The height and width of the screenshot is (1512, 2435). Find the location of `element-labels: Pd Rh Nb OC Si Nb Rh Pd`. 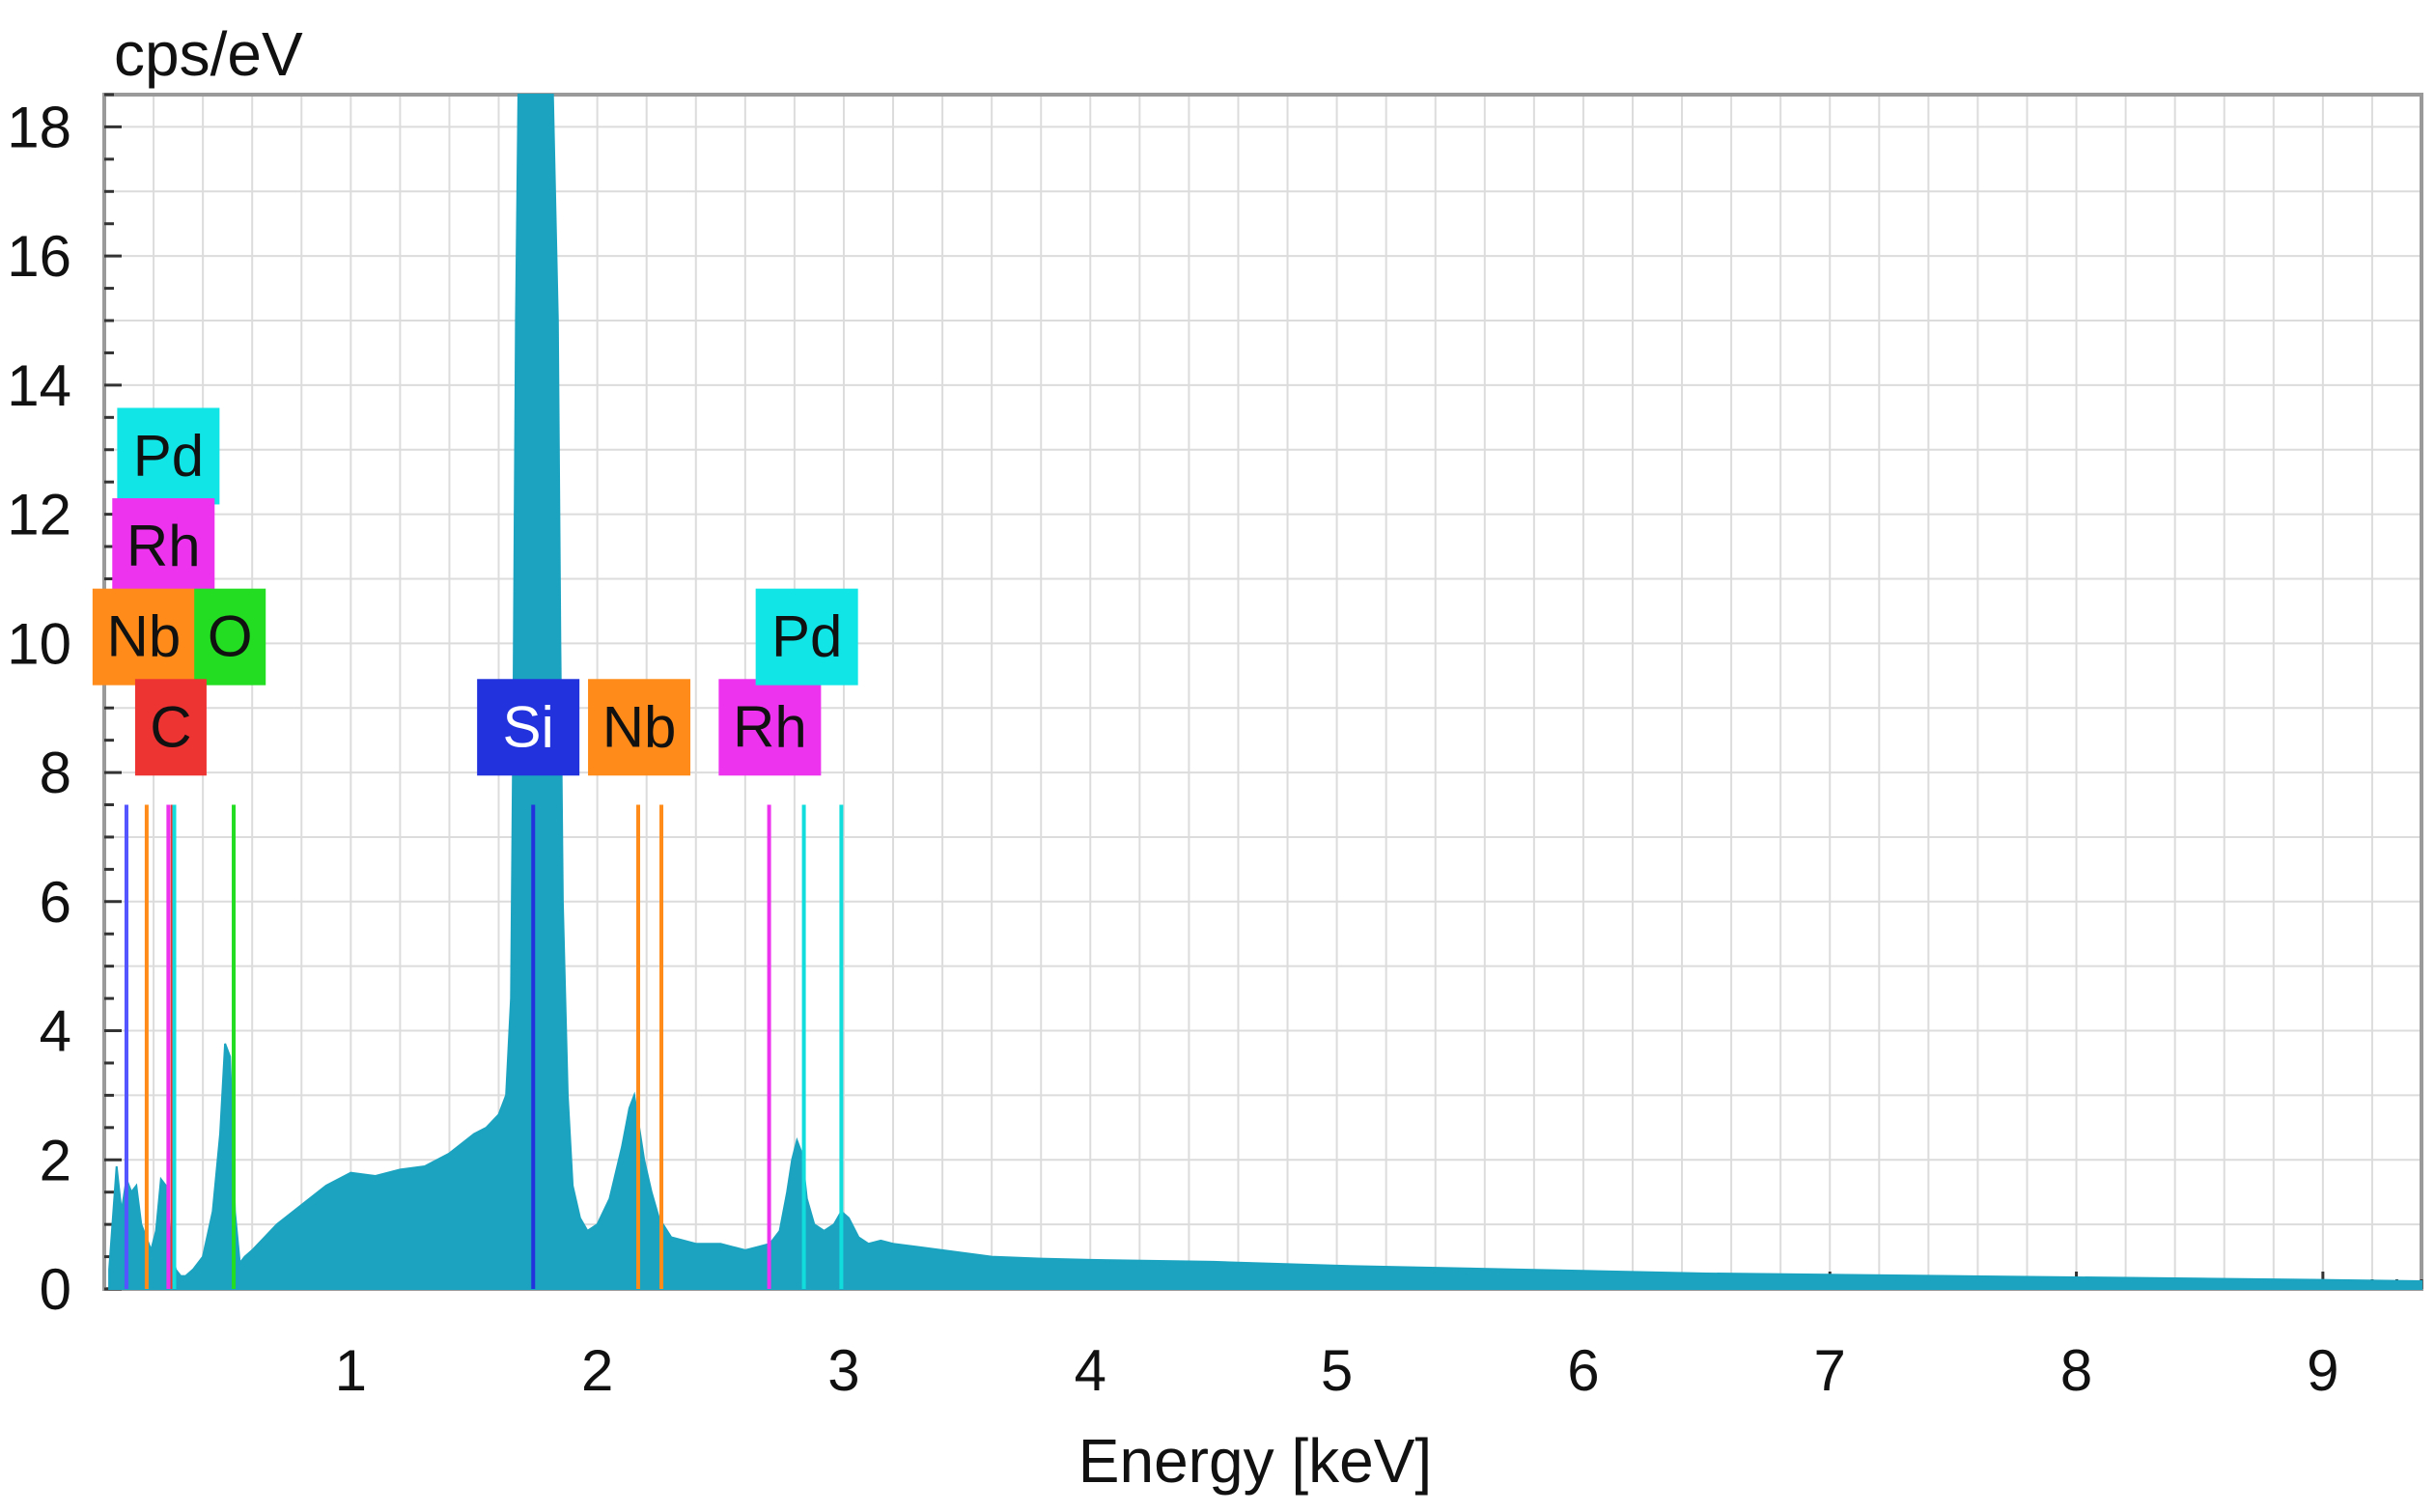

element-labels: Pd Rh Nb OC Si Nb Rh Pd is located at coordinates (475, 591).